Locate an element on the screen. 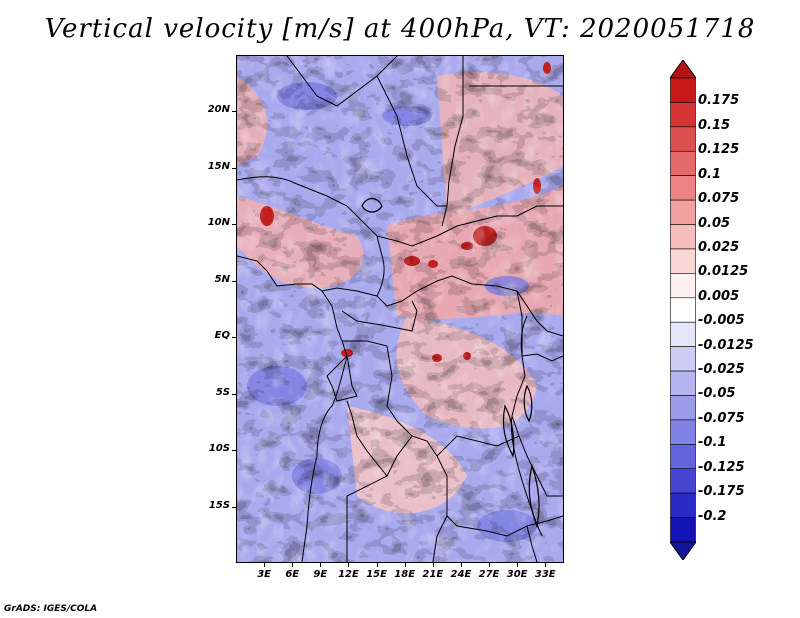 The image size is (800, 618). colorbar-label: 0.025 is located at coordinates (719, 247).